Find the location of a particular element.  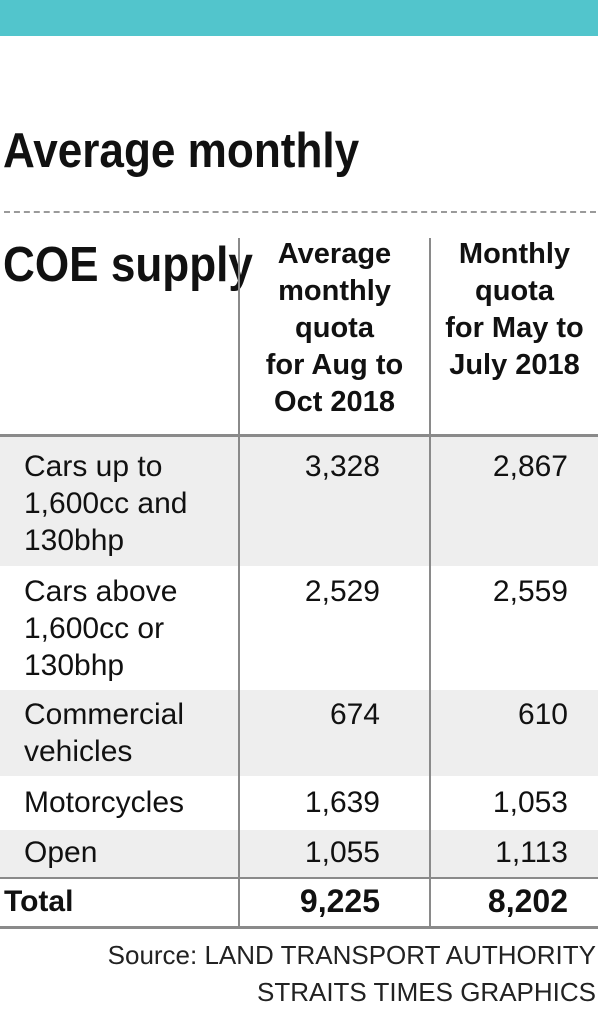

cell-open-aug-oct: 1,055 is located at coordinates (342, 852).